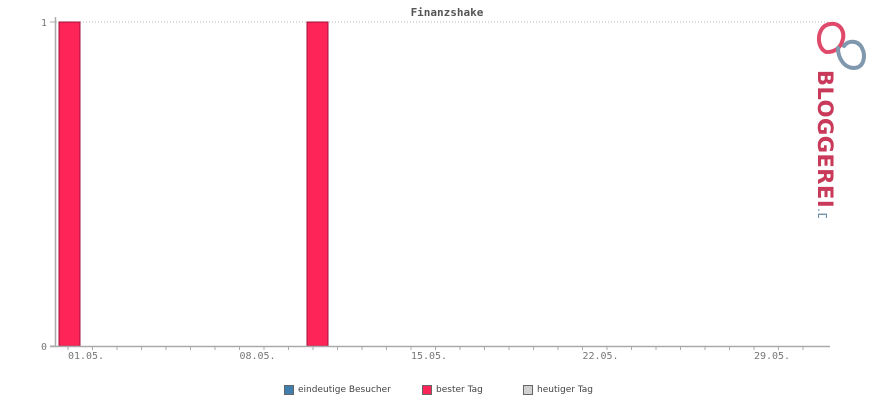 This screenshot has width=870, height=400. I want to click on legend-label-visitors: eindeutige Besucher, so click(344, 390).